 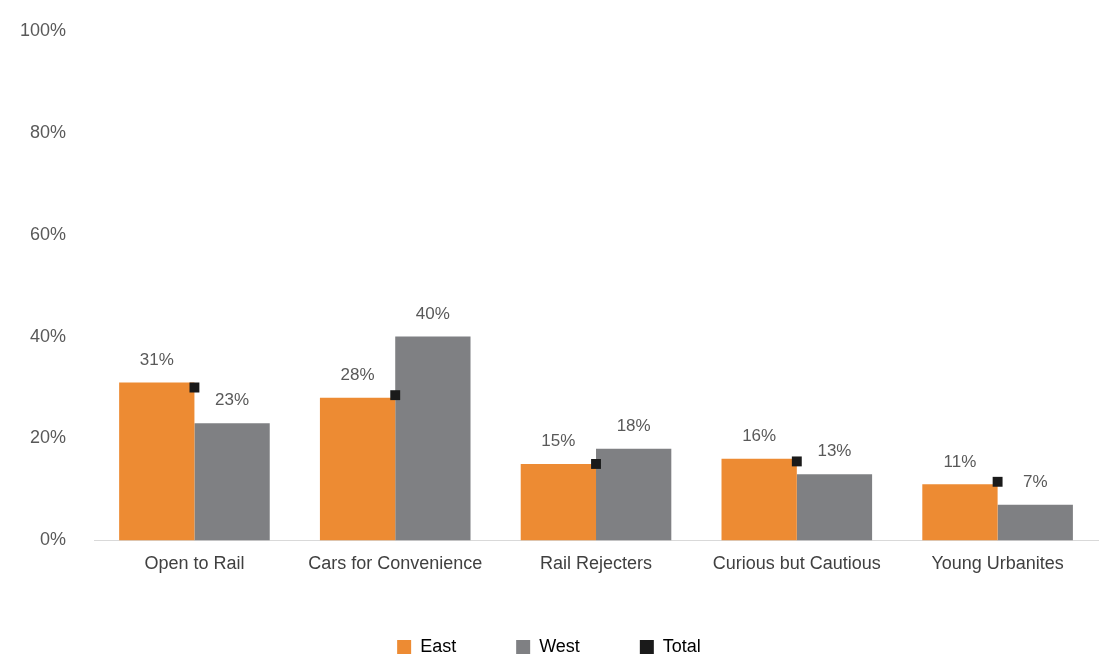 I want to click on y-tick-label: 40%, so click(x=48, y=335).